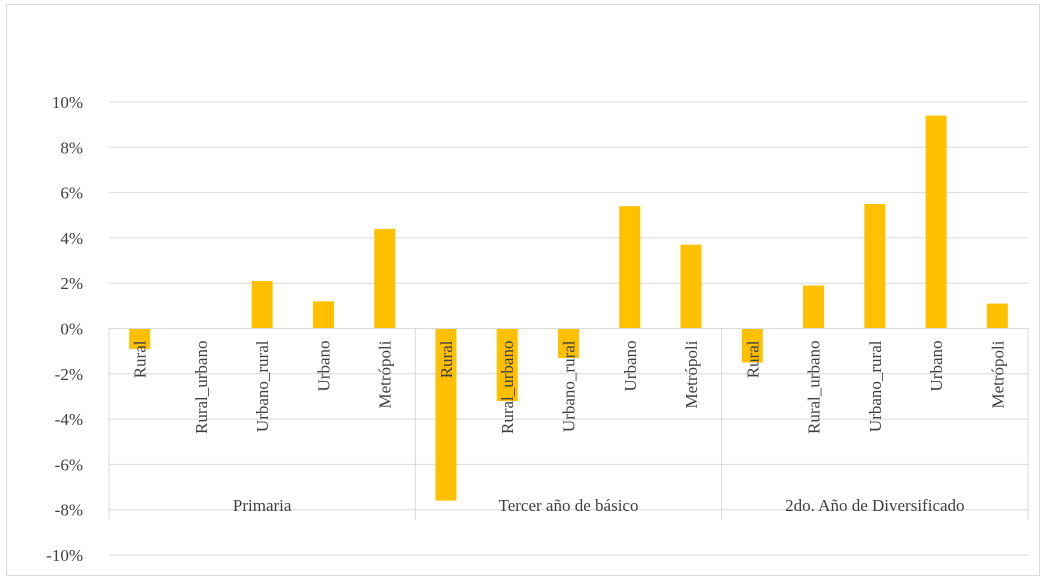 This screenshot has width=1047, height=580. I want to click on y-tick-label: -6%, so click(69, 464).